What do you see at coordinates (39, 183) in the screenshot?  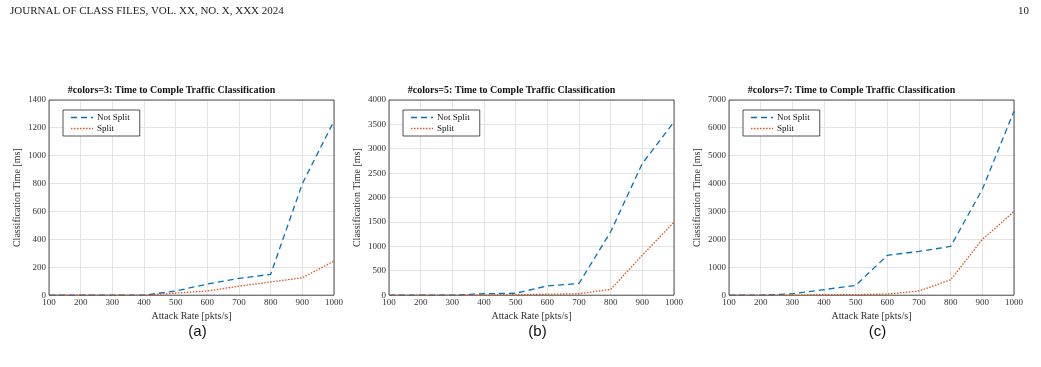 I see `y-tick-label: 800` at bounding box center [39, 183].